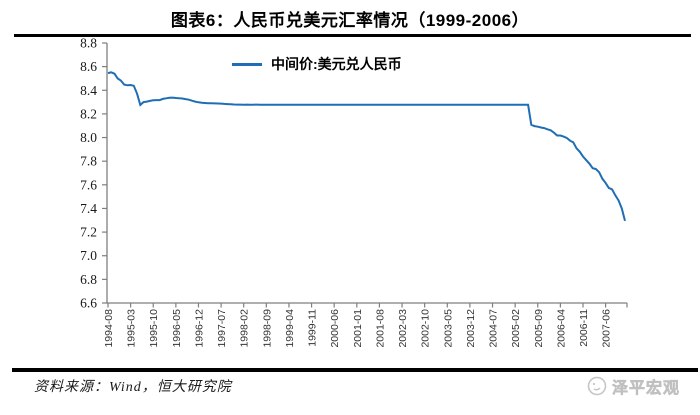 Image resolution: width=700 pixels, height=415 pixels. What do you see at coordinates (88, 66) in the screenshot?
I see `y-tick-label: 8.6` at bounding box center [88, 66].